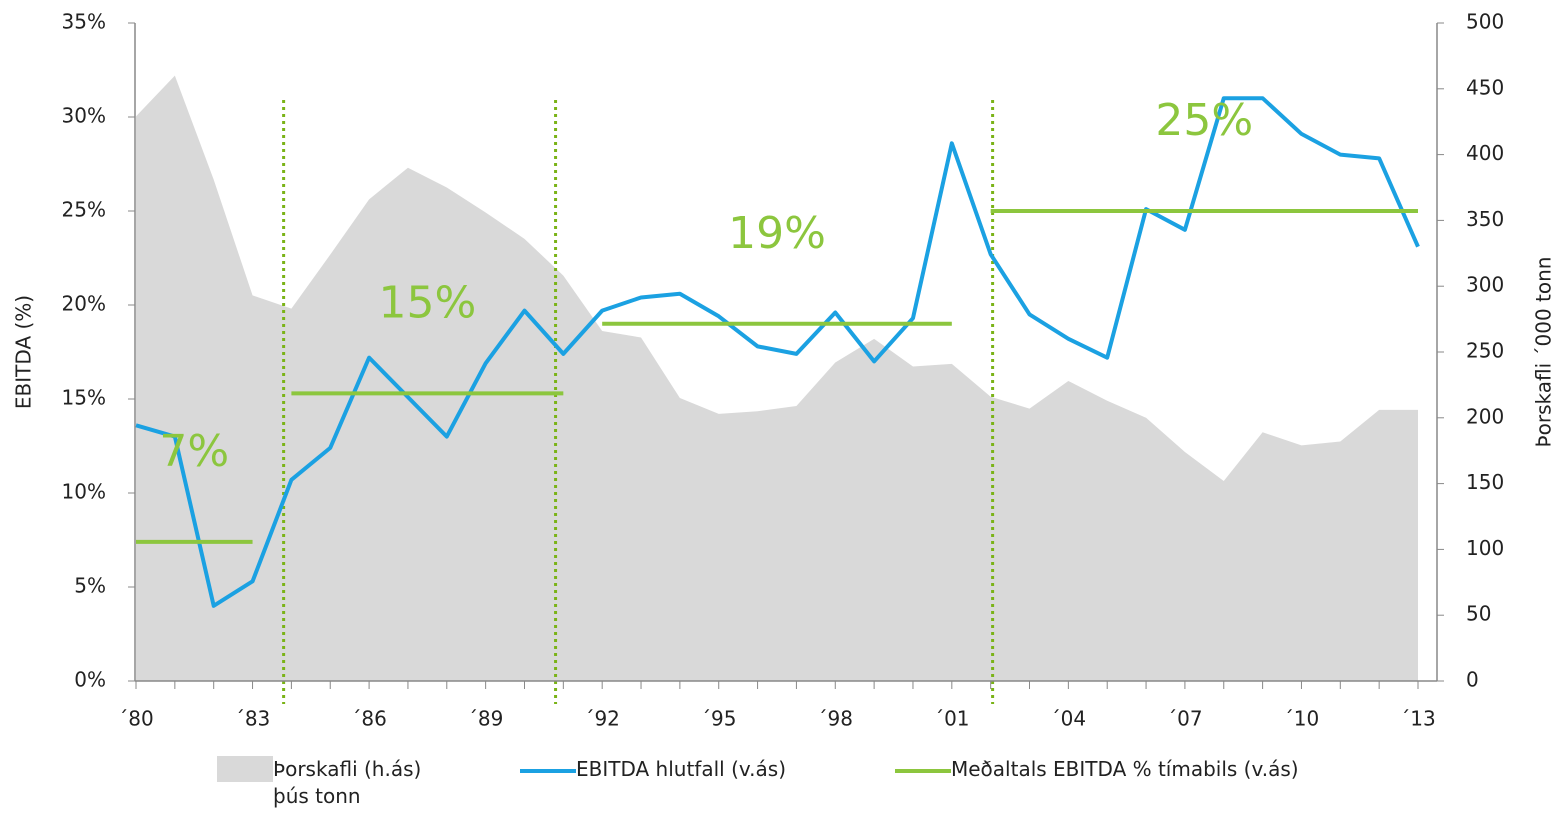 The width and height of the screenshot is (1561, 819). I want to click on legend-item: Meðaltals EBITDA % tímabils (v.ás), so click(1097, 769).